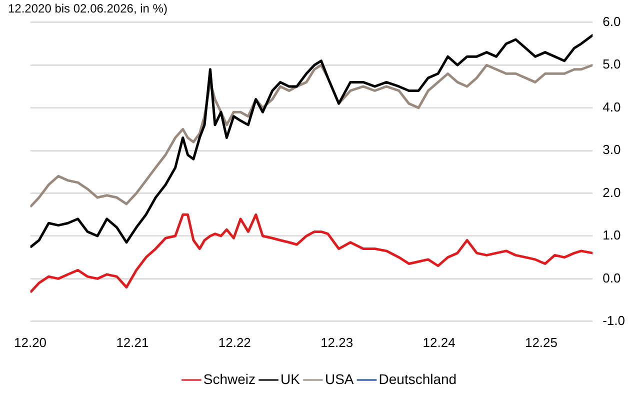 The height and width of the screenshot is (401, 639). Describe the element at coordinates (229, 378) in the screenshot. I see `legend-label: Schweiz` at that location.